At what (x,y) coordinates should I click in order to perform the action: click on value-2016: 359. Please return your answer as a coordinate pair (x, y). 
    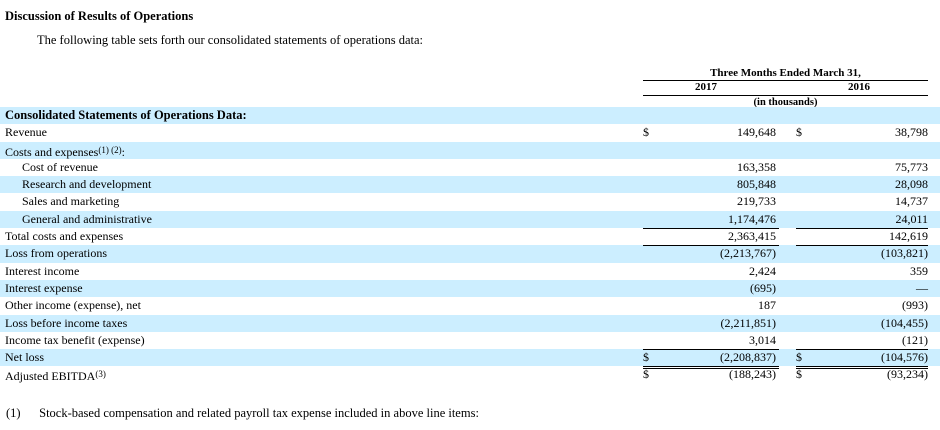
    Looking at the image, I should click on (919, 270).